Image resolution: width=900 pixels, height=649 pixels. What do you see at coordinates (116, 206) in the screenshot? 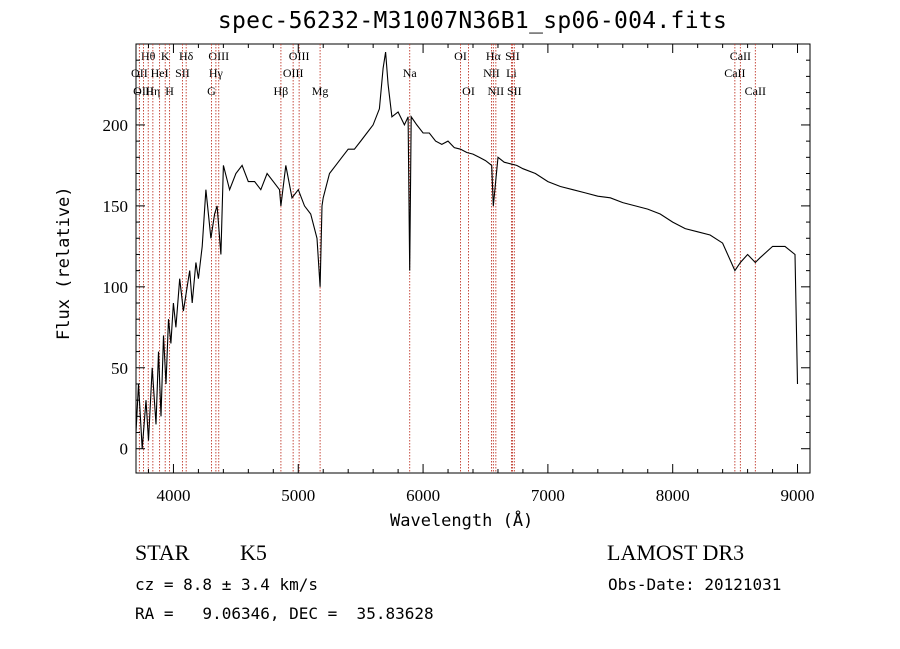
I see `y-tick-label: 150` at bounding box center [116, 206].